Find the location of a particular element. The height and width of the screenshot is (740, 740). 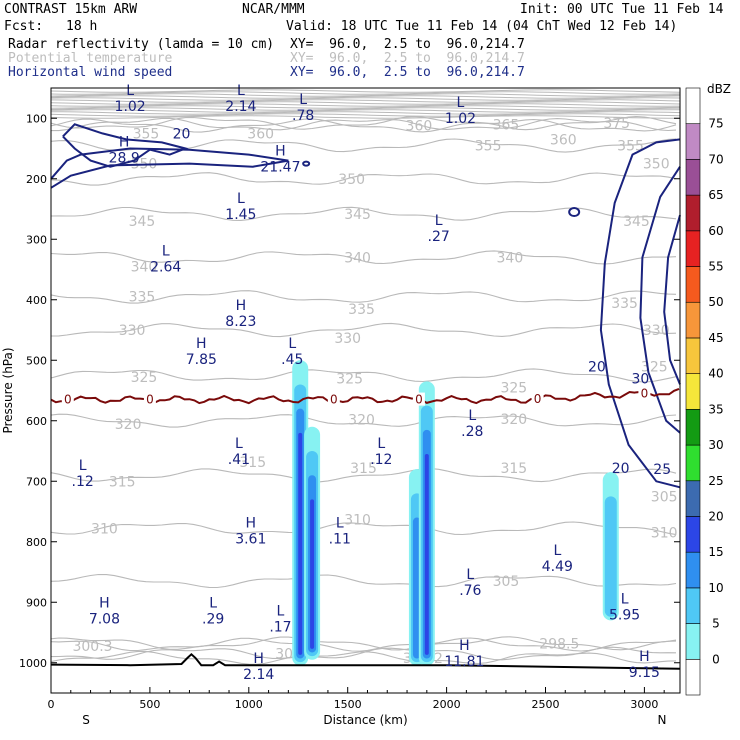

extremum-value: 11.81 is located at coordinates (464, 662).